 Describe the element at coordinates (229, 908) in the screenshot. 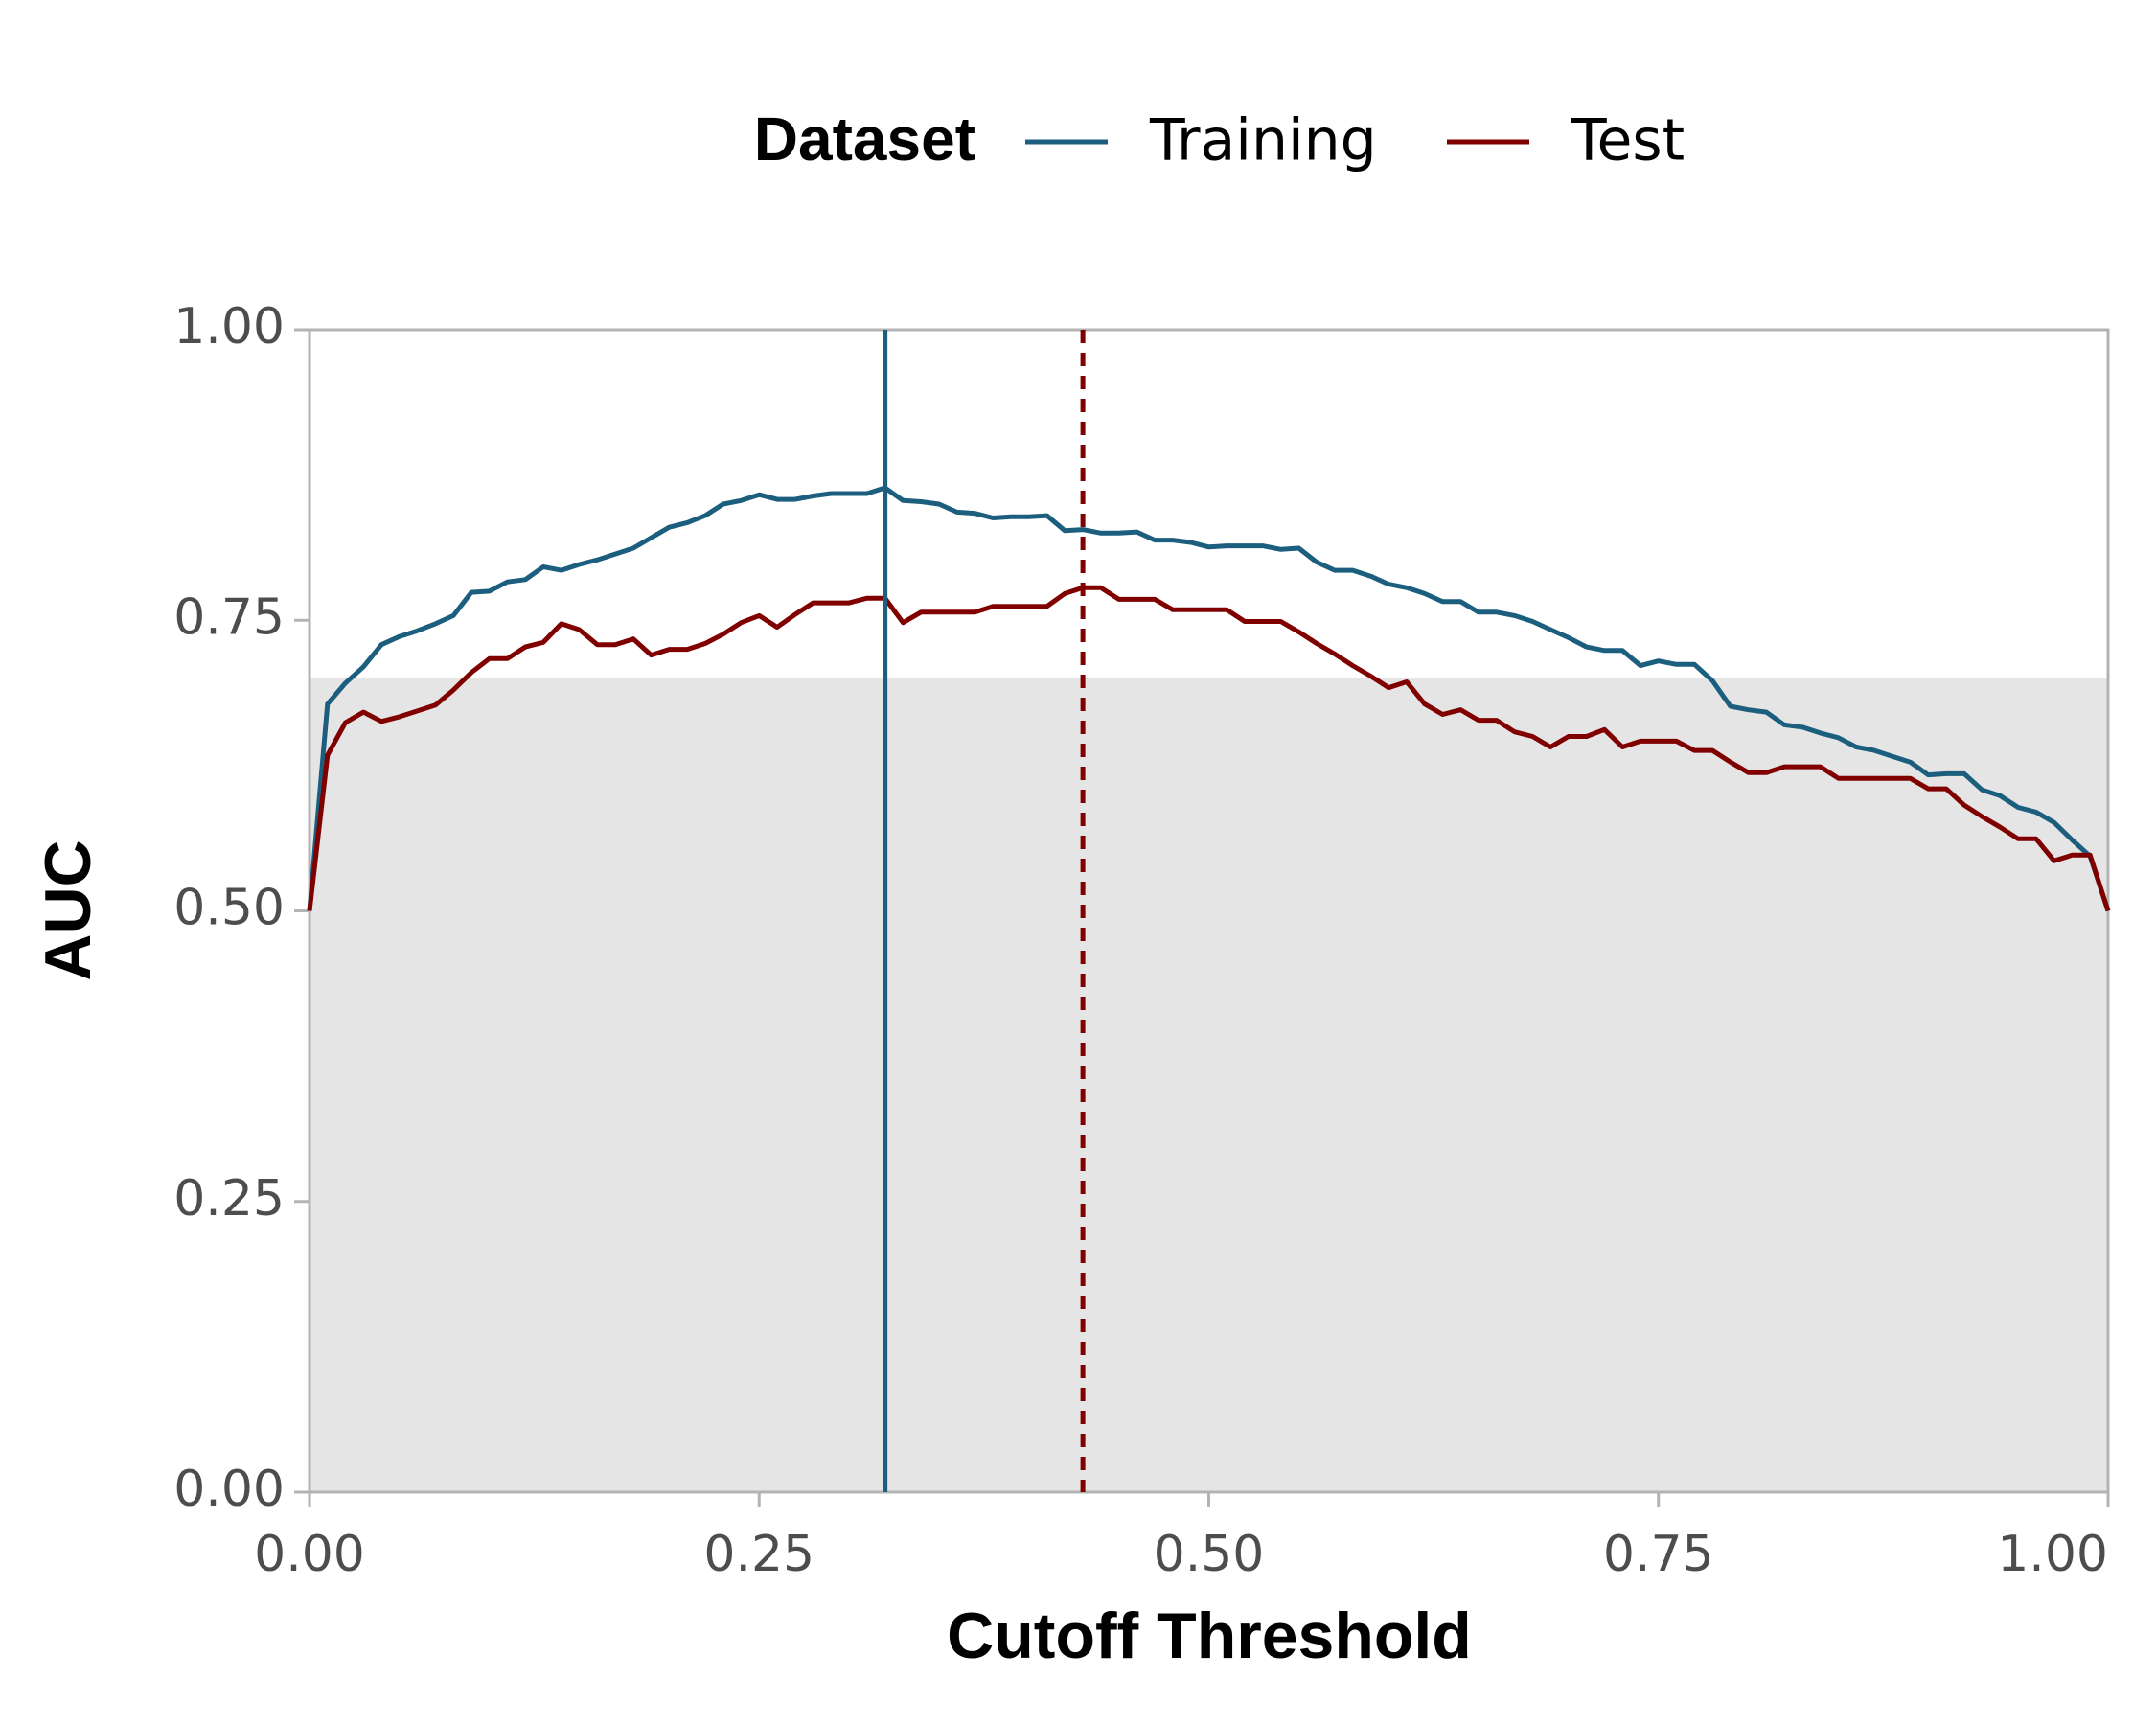

I see `y-tick-label: 0.50` at that location.